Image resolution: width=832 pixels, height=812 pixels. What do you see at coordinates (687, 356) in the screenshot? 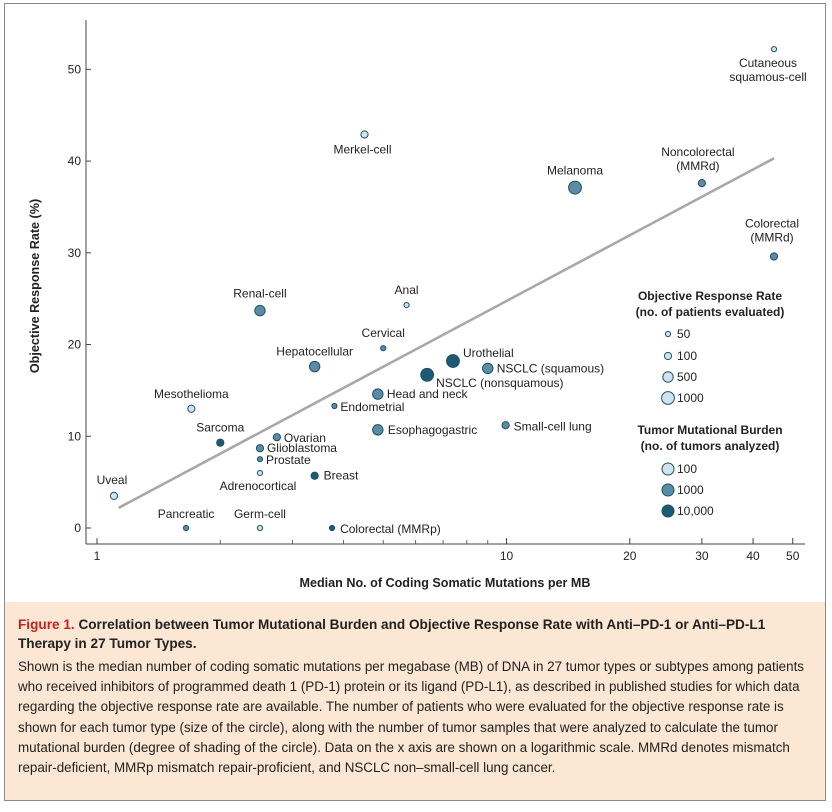
I see `legend-size-label: 100` at bounding box center [687, 356].